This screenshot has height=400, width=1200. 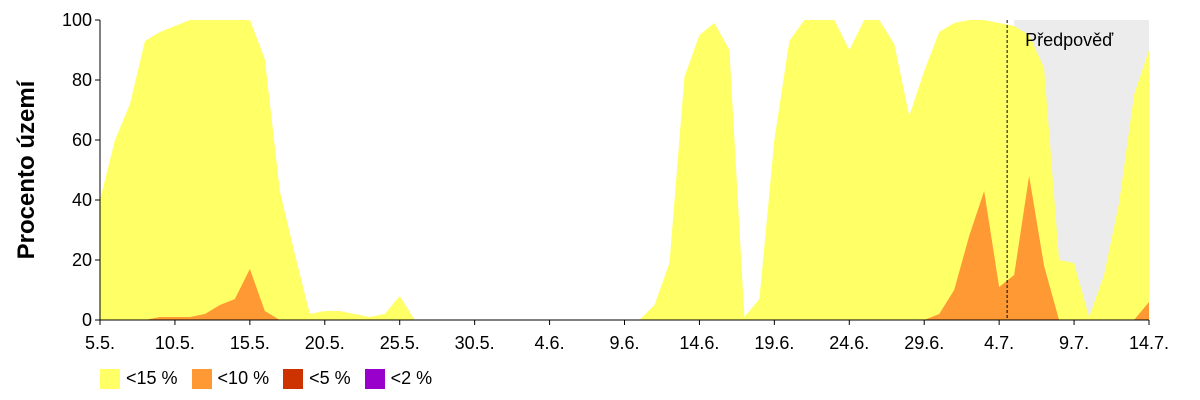 What do you see at coordinates (82, 200) in the screenshot?
I see `y-tick-label: 40` at bounding box center [82, 200].